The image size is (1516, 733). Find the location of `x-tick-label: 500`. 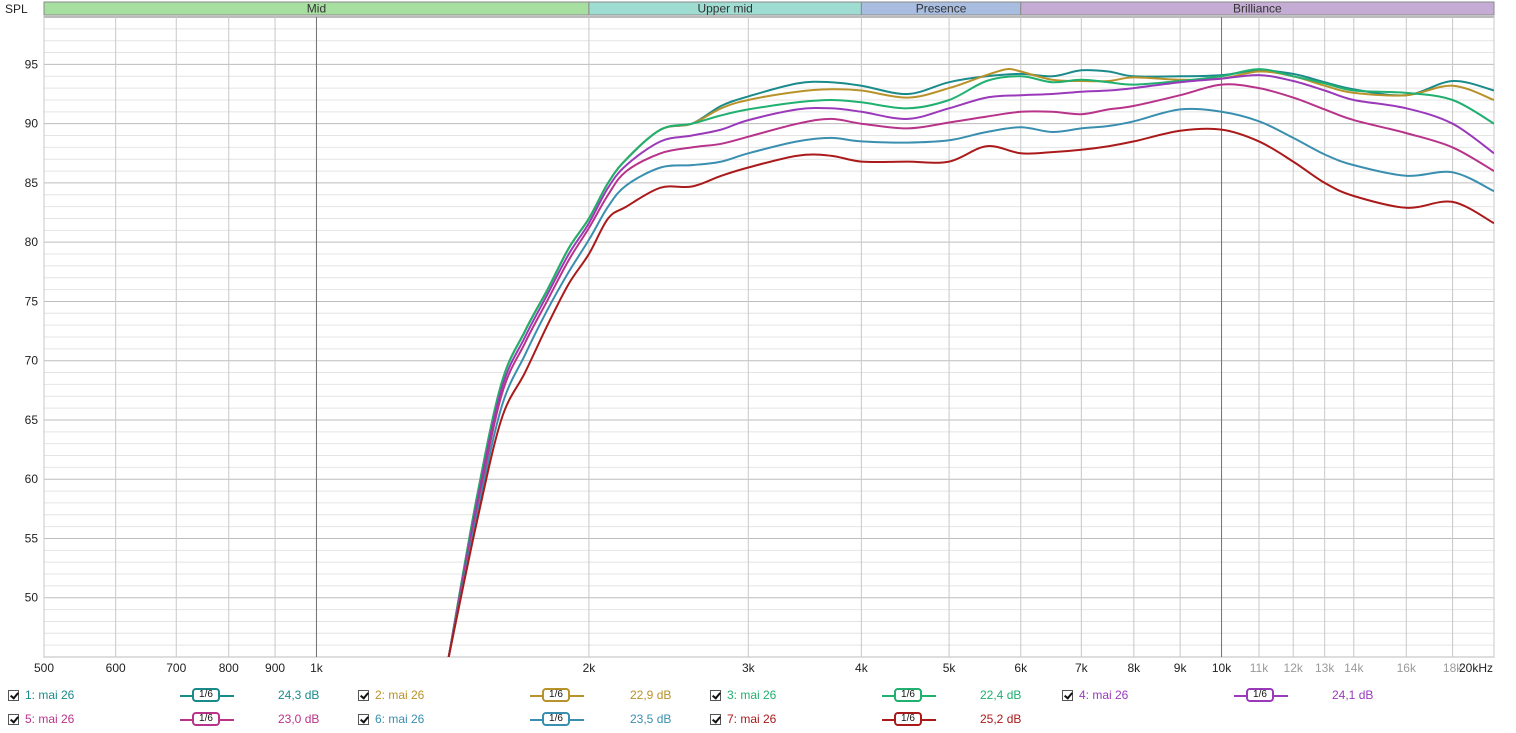

x-tick-label: 500 is located at coordinates (44, 668).